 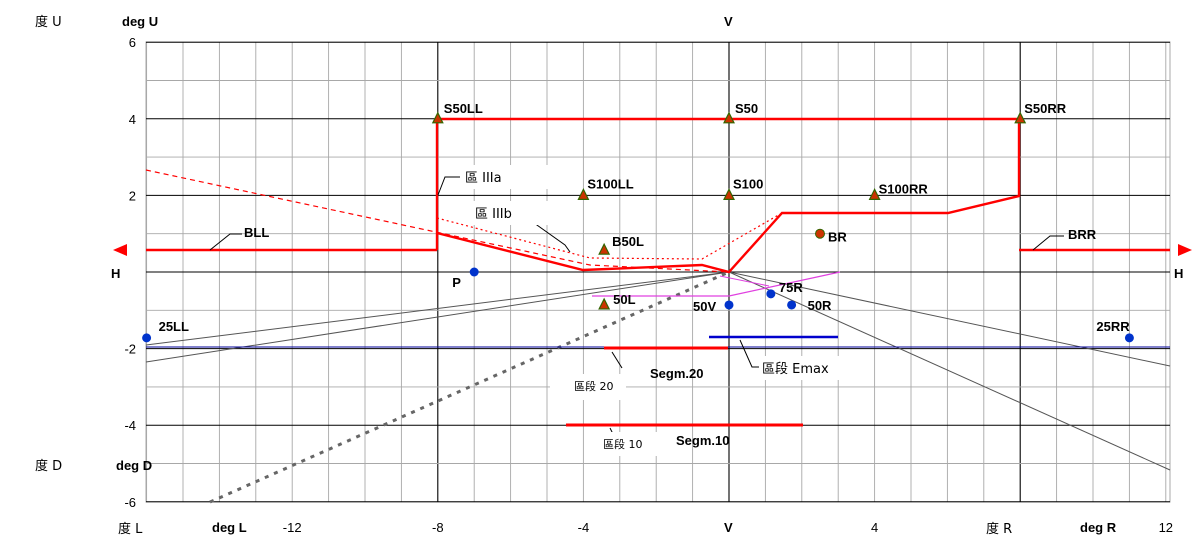 What do you see at coordinates (949, 319) in the screenshot?
I see `cutoff-line-right-upper` at bounding box center [949, 319].